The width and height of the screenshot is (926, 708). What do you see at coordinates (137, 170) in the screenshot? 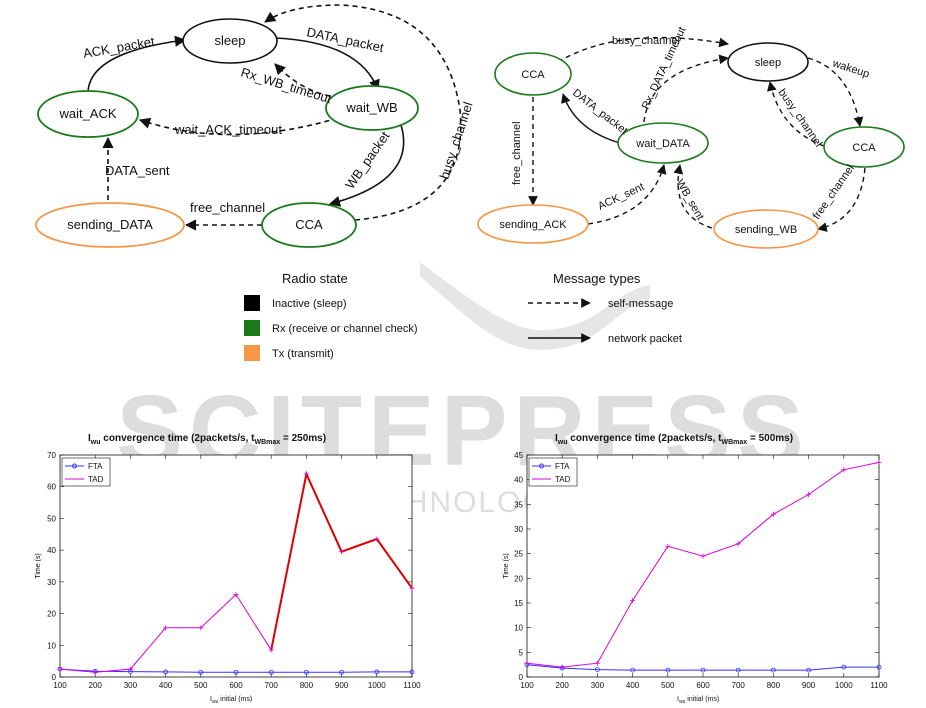
I see `label-data-sent: DATA_sent` at bounding box center [137, 170].